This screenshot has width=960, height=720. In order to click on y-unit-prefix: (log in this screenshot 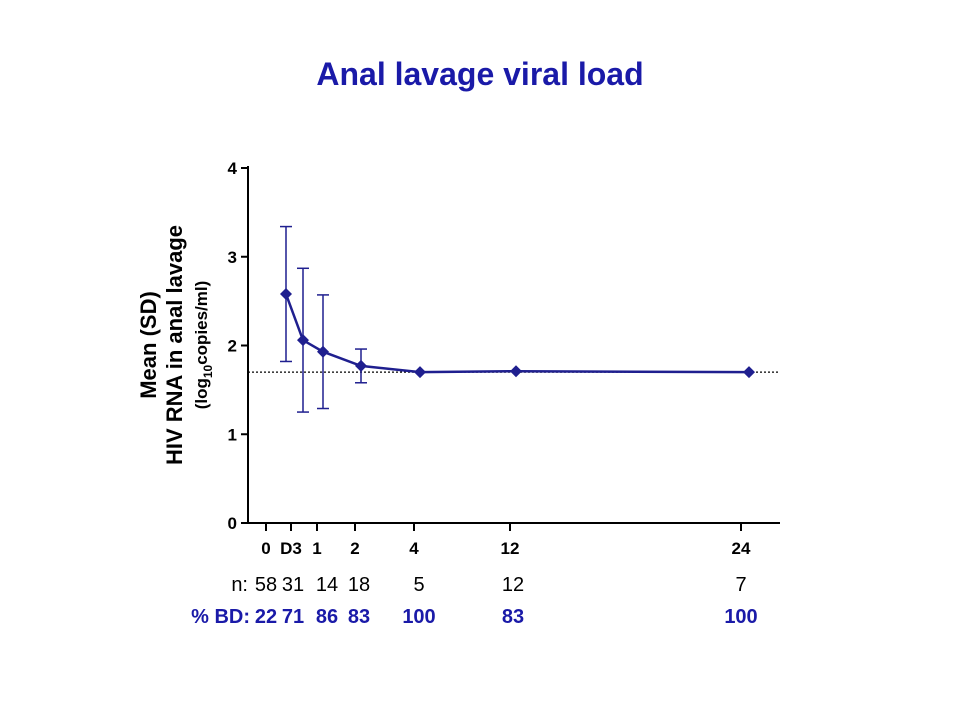, I will do `click(201, 393)`.